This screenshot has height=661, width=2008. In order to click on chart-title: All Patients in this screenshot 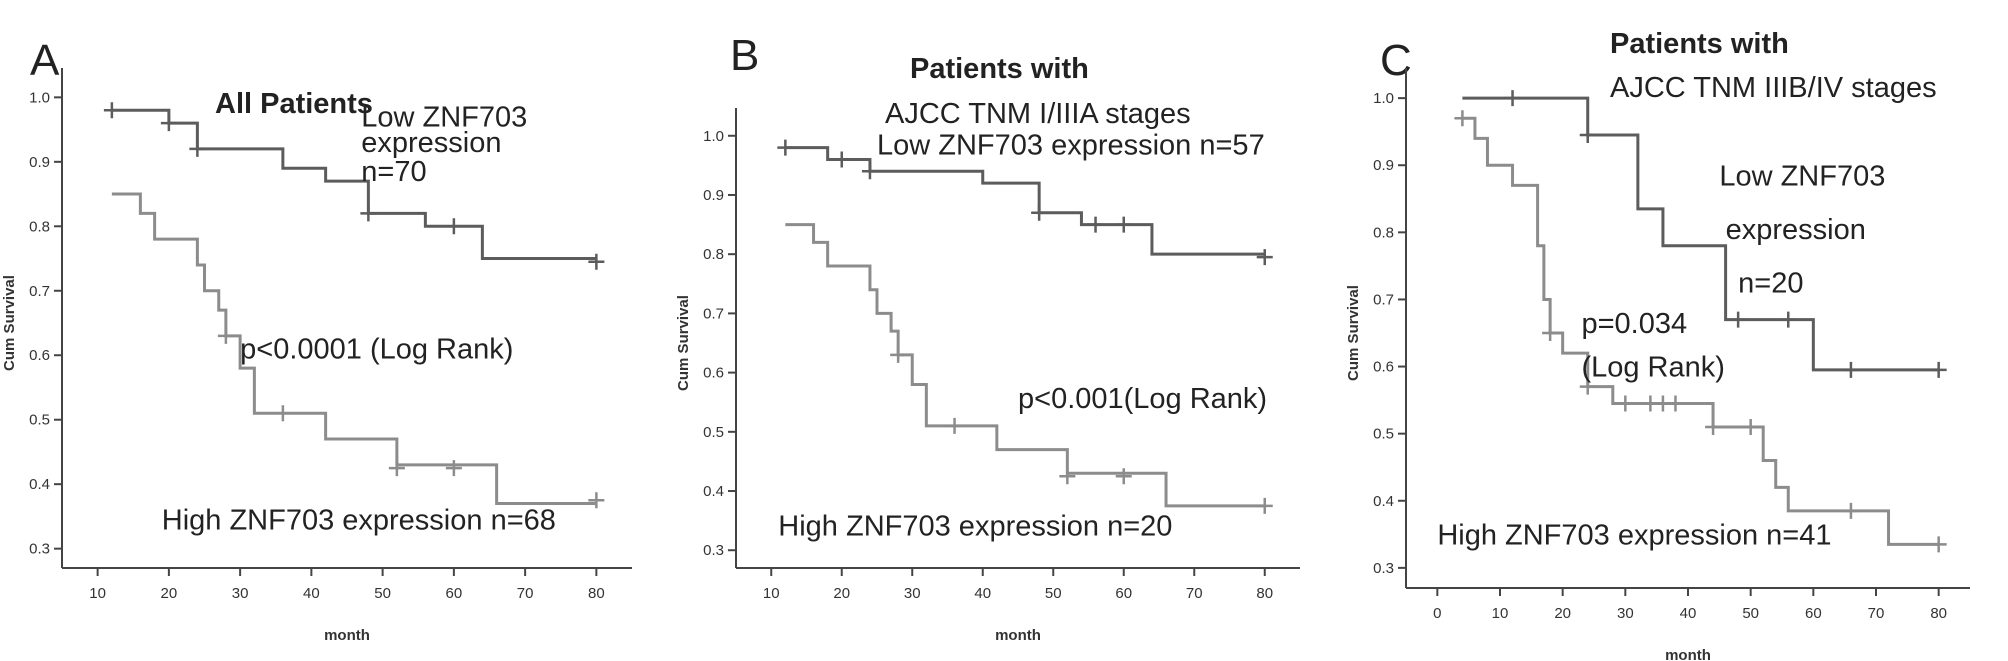, I will do `click(294, 104)`.